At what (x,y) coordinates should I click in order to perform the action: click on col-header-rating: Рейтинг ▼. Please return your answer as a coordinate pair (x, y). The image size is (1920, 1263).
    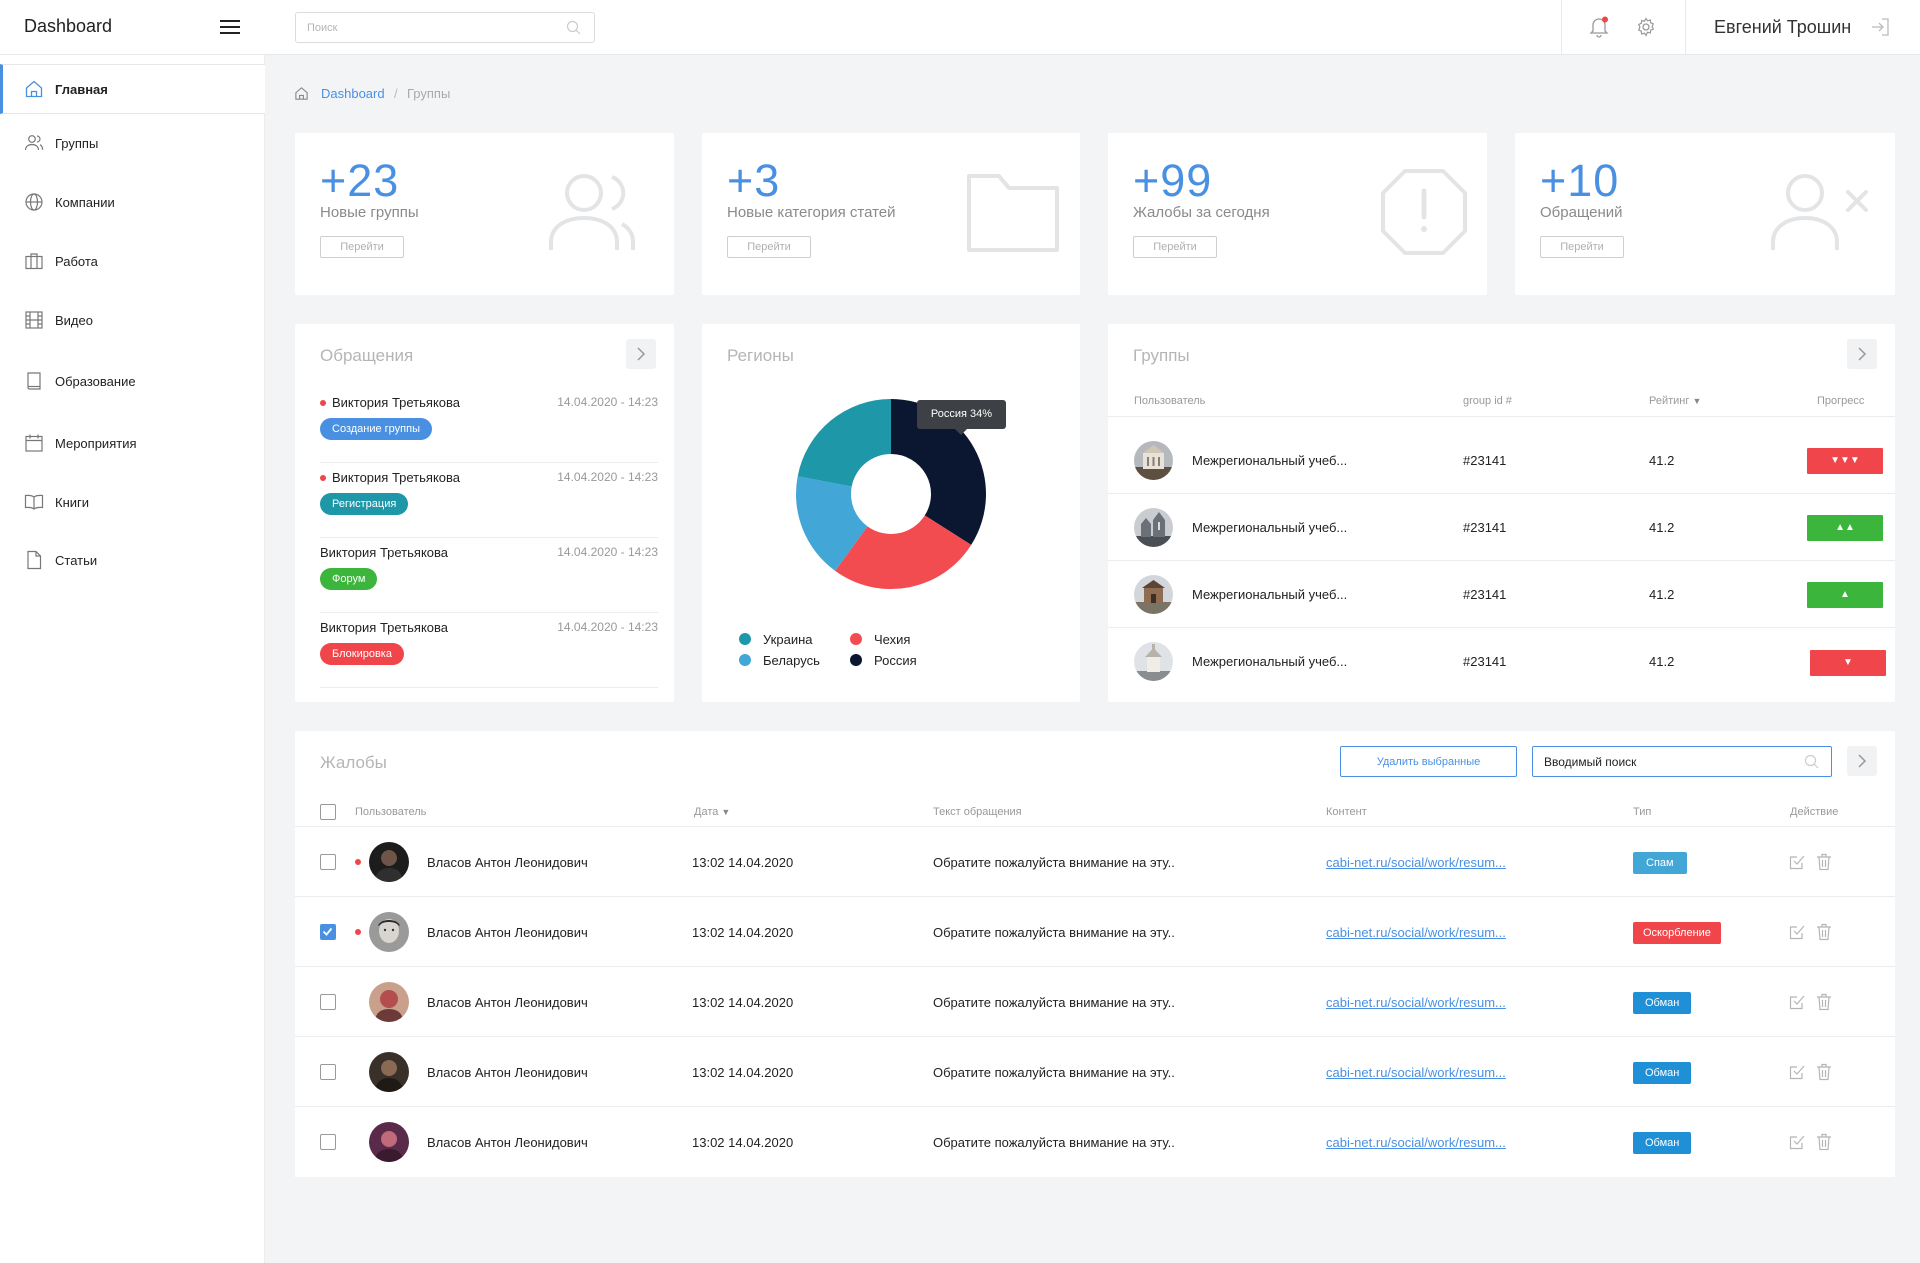
    Looking at the image, I should click on (1675, 401).